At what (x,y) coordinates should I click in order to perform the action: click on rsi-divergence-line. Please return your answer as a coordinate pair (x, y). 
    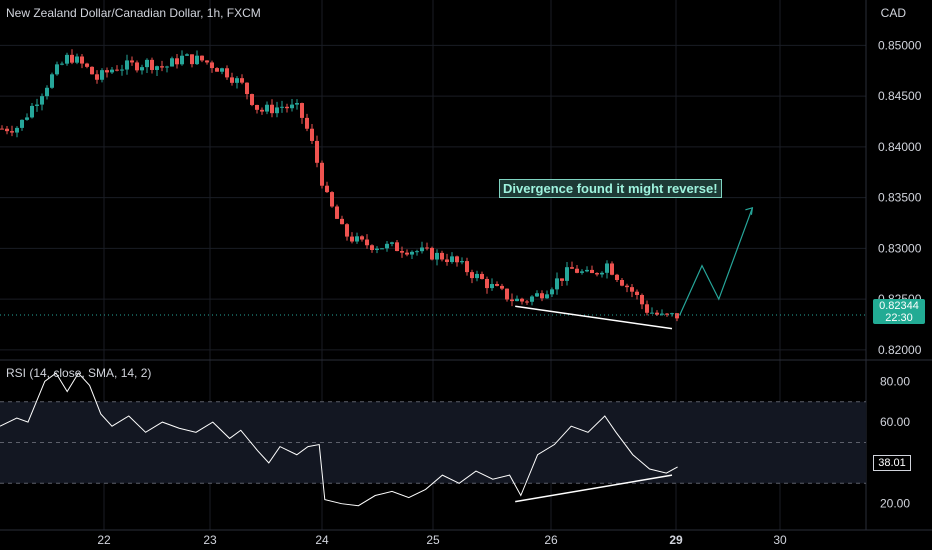
    Looking at the image, I should click on (594, 488).